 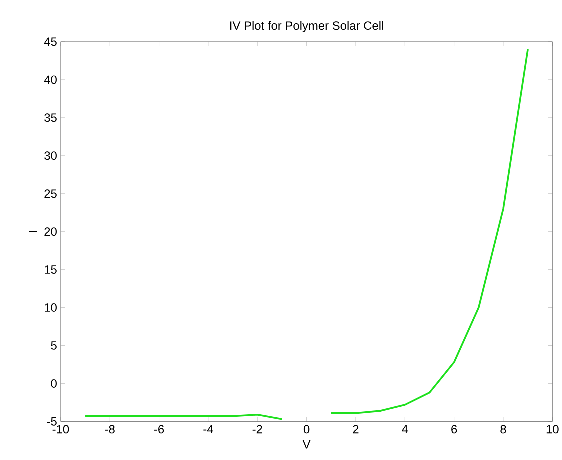 I want to click on y-tick-label: 30, so click(x=50, y=156).